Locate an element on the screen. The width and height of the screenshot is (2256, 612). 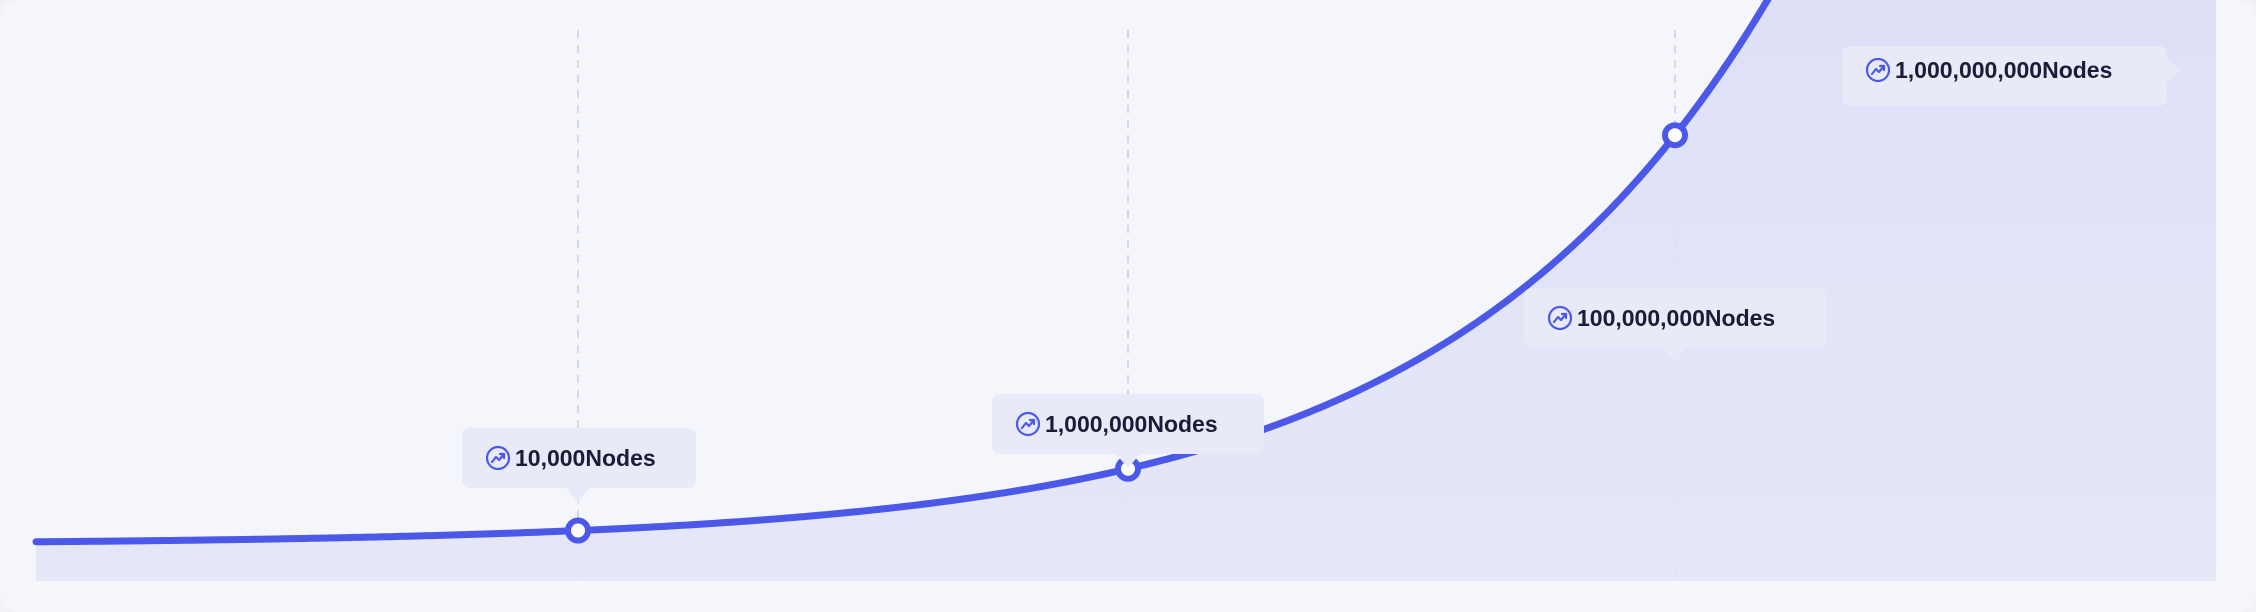
data-label: 1,000,000,000Nodes is located at coordinates (2003, 70).